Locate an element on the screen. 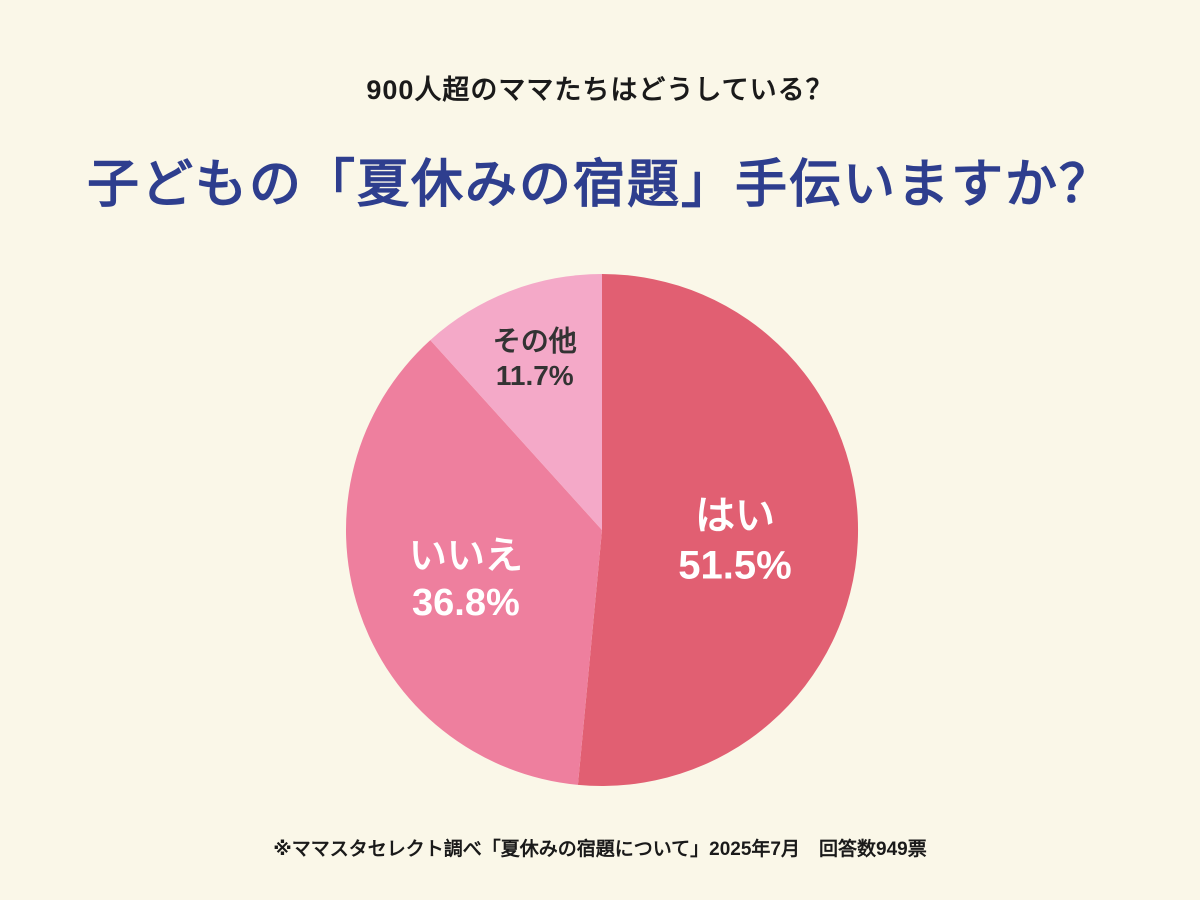  subtitle: 900人超のママたちはどうしている？ is located at coordinates (600, 90).